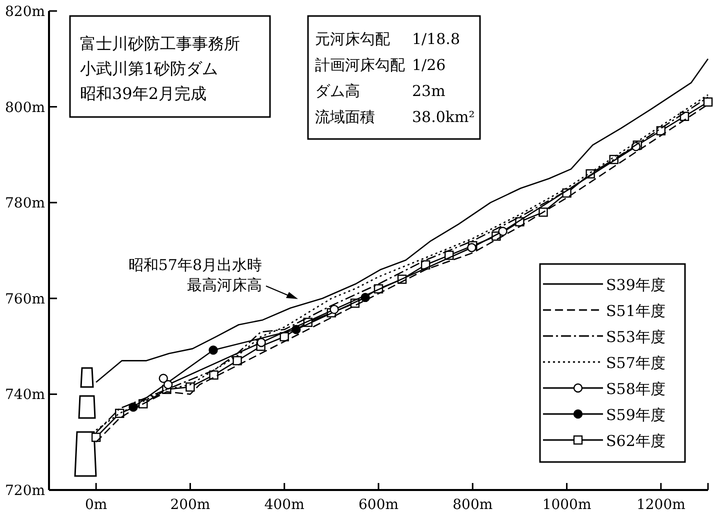 The image size is (713, 514). Describe the element at coordinates (25, 12) in the screenshot. I see `y-tick-label: 820m` at that location.